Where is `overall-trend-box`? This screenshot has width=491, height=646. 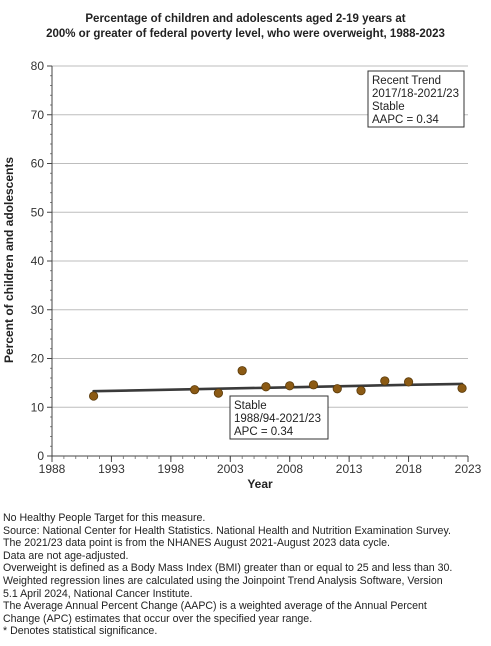 overall-trend-box is located at coordinates (279, 417).